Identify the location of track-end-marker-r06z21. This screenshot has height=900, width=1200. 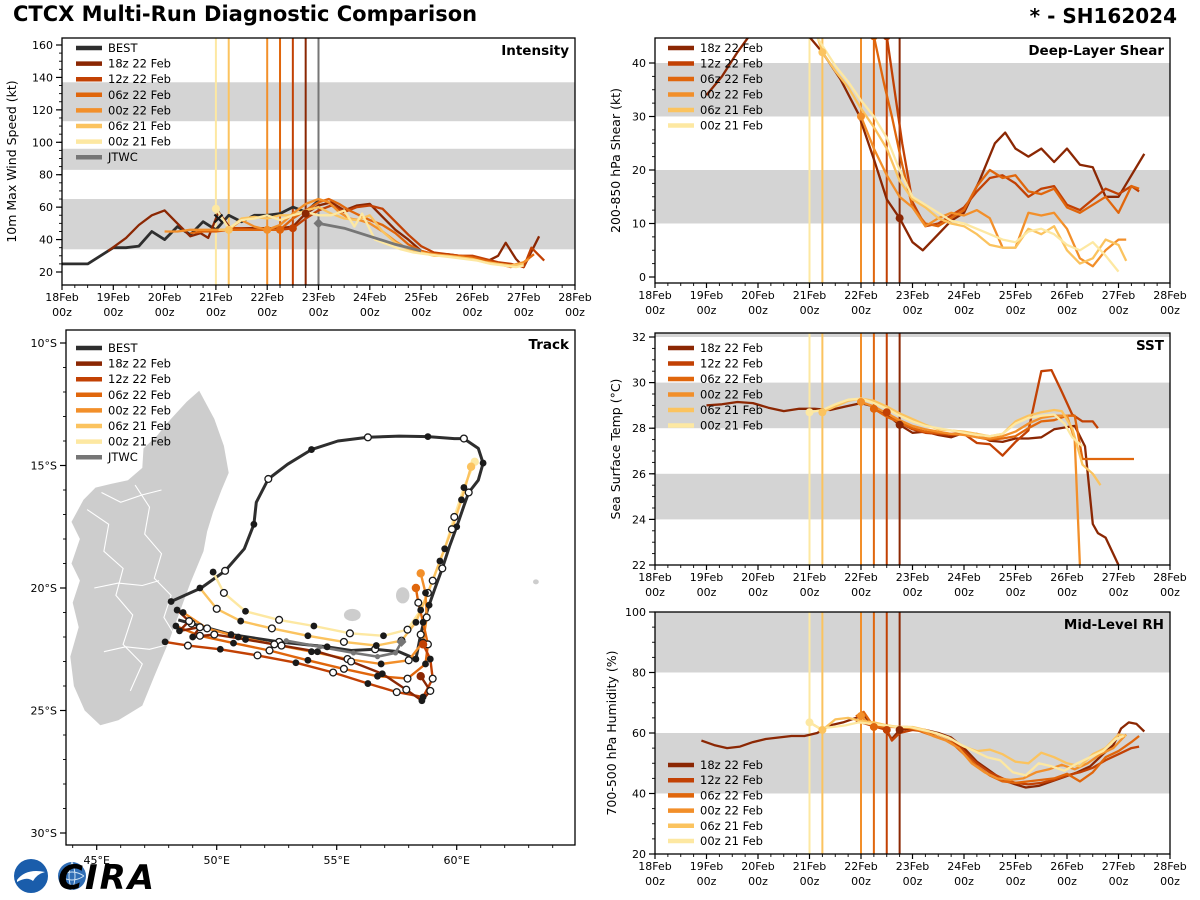
(471, 466).